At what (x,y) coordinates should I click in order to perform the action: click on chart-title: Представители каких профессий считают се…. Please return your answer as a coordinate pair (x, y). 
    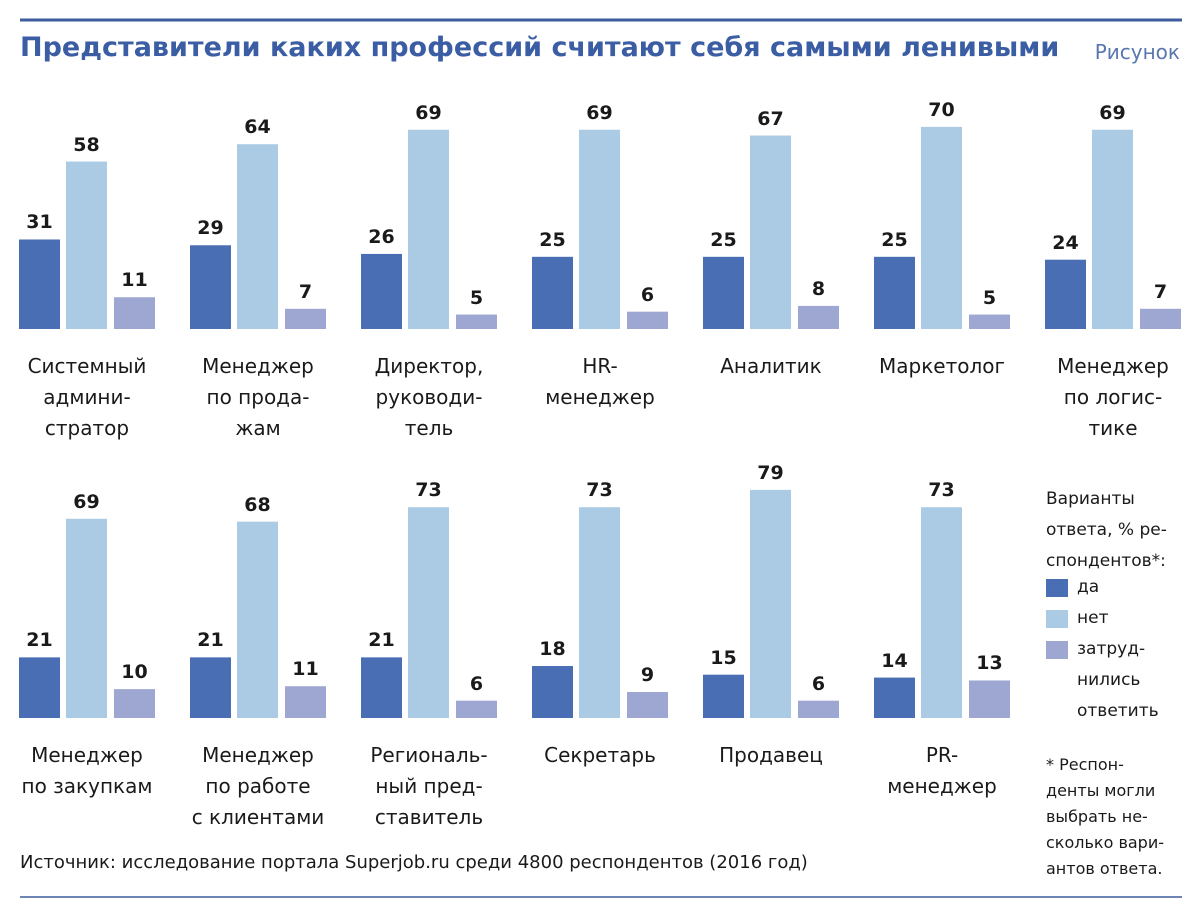
    Looking at the image, I should click on (540, 47).